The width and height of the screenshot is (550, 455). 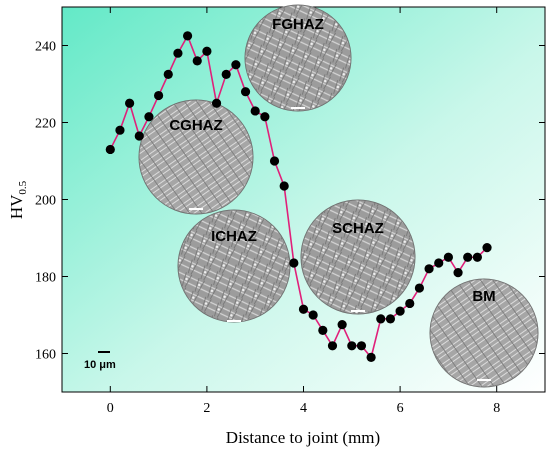 I want to click on micrograph-label: ICHAZ, so click(x=234, y=236).